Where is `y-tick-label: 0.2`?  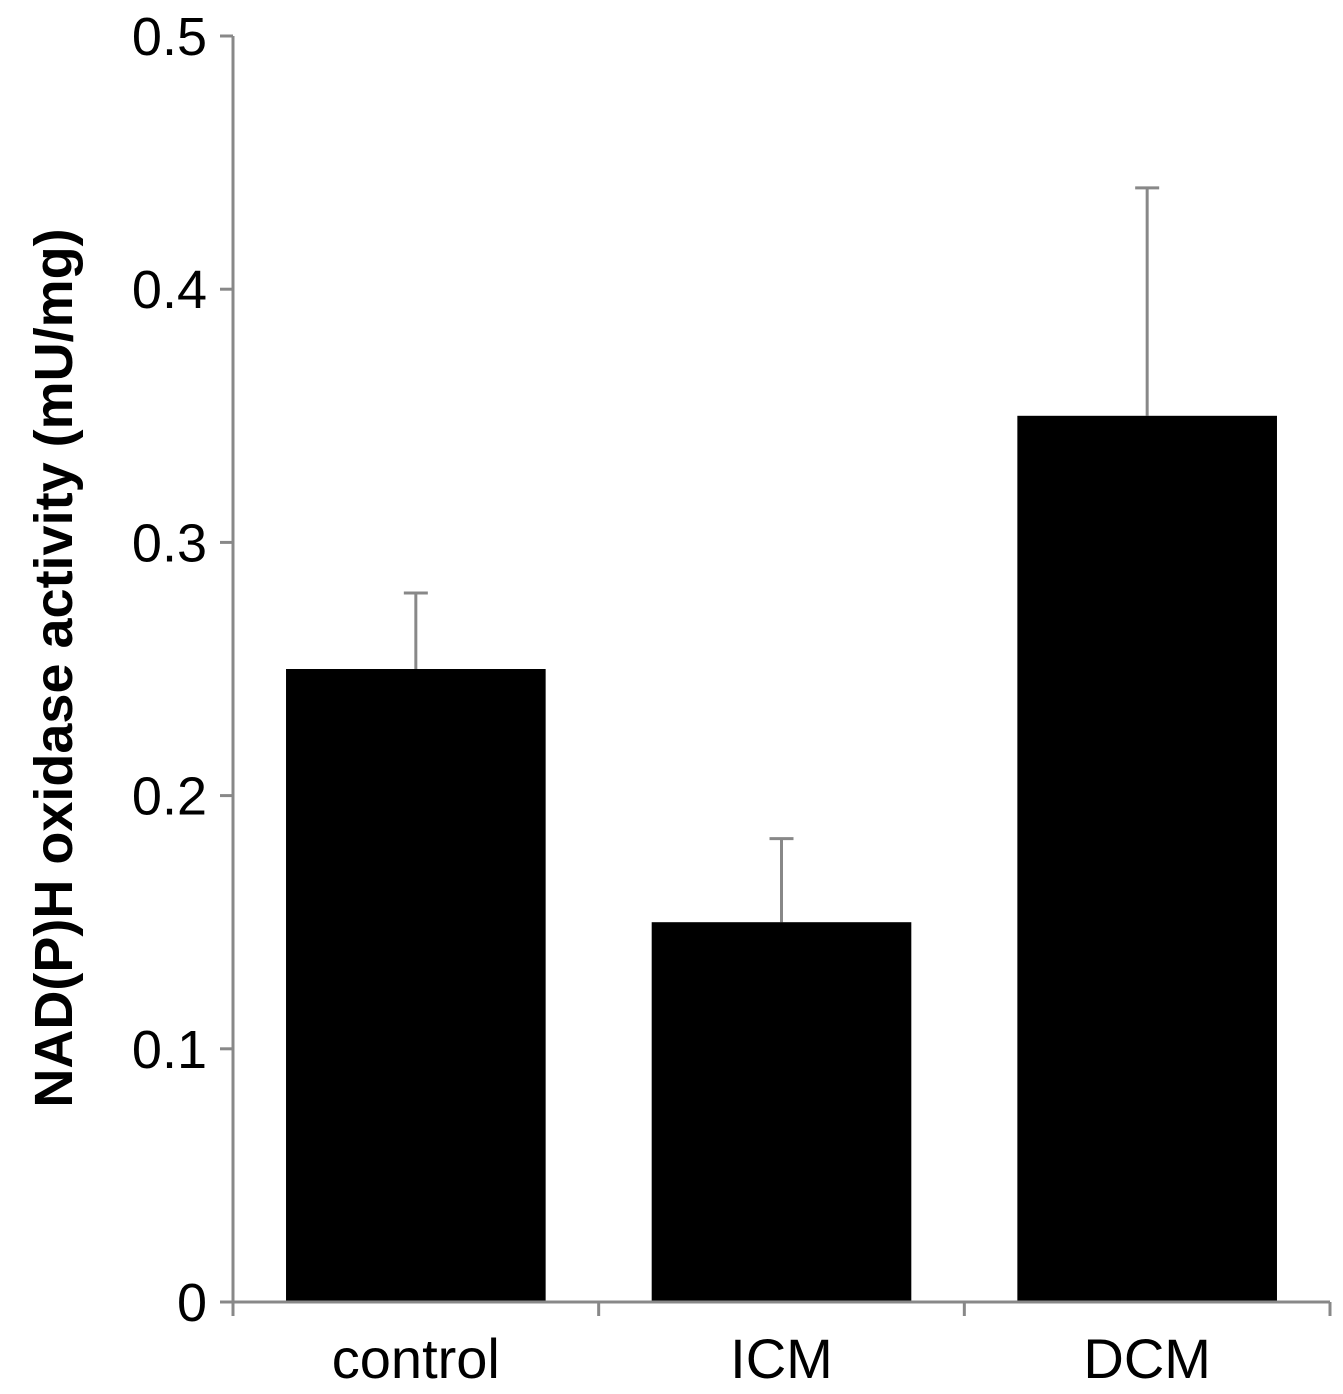
y-tick-label: 0.2 is located at coordinates (169, 797).